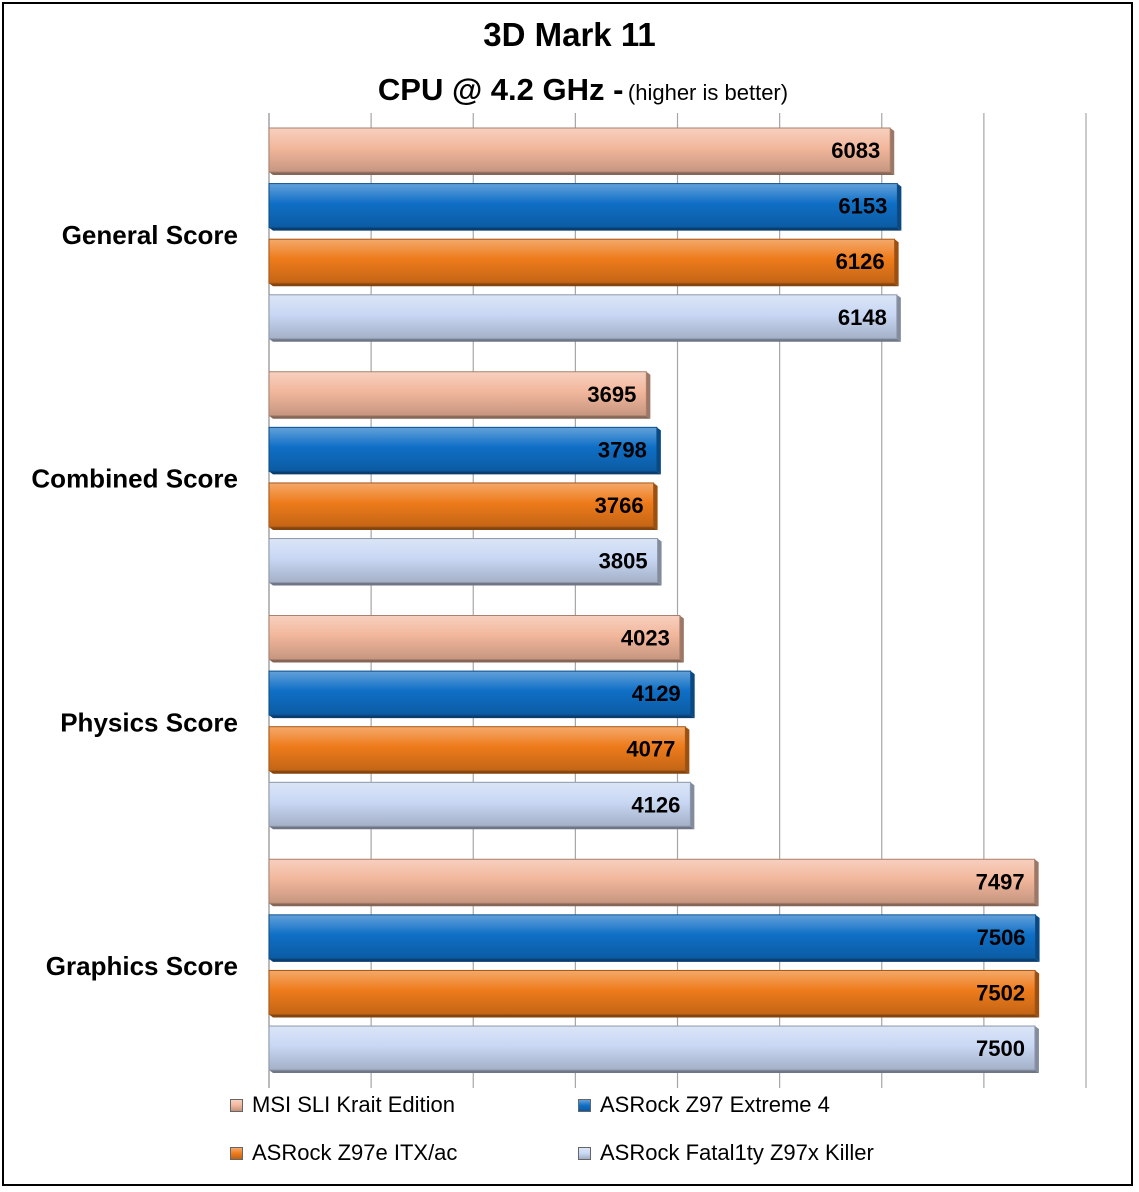 This screenshot has width=1139, height=1192. What do you see at coordinates (650, 749) in the screenshot?
I see `value-label: 4077` at bounding box center [650, 749].